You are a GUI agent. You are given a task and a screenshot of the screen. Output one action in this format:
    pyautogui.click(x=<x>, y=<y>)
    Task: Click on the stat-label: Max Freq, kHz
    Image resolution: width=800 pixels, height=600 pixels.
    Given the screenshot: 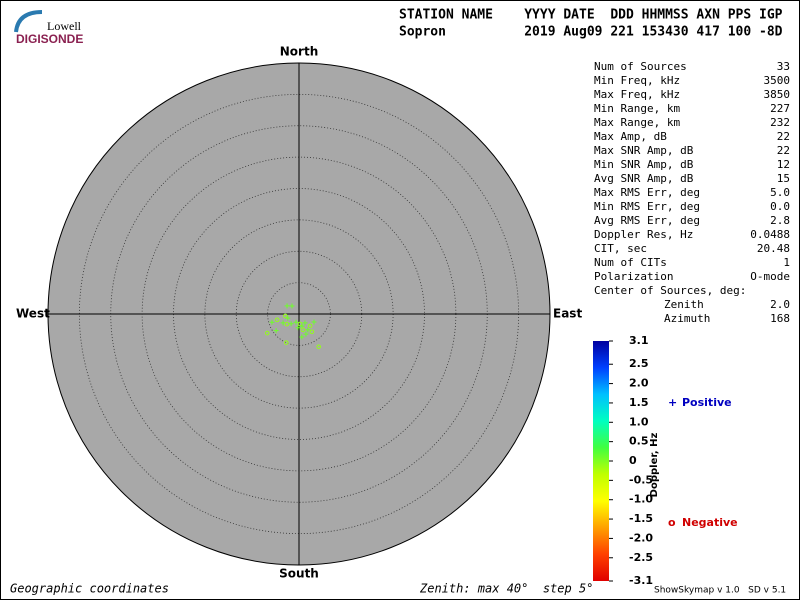 What is the action you would take?
    pyautogui.click(x=637, y=94)
    